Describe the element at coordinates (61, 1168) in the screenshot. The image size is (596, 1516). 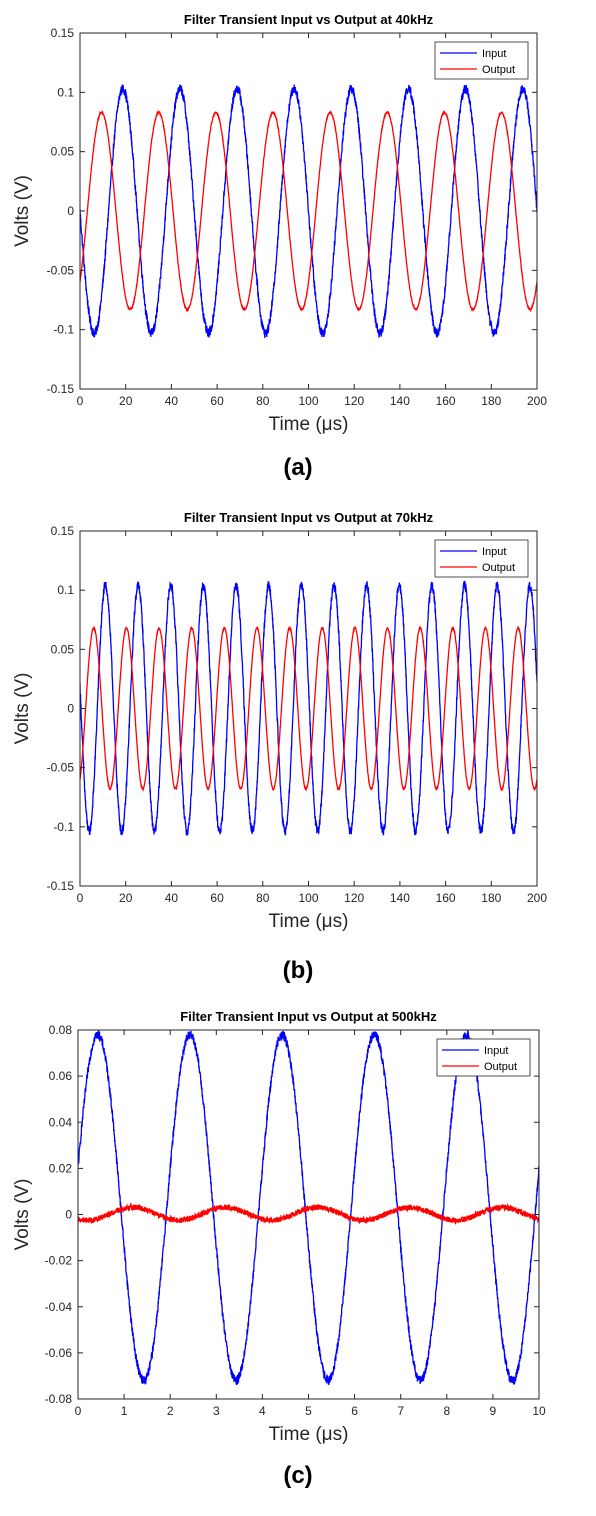
I see `y-tick-label: 0.02` at that location.